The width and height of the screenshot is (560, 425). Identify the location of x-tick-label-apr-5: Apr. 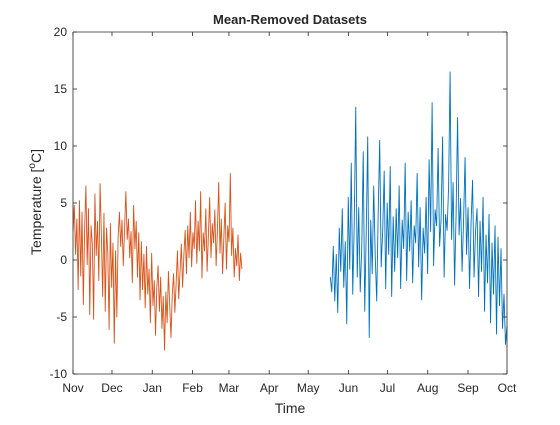
(269, 388).